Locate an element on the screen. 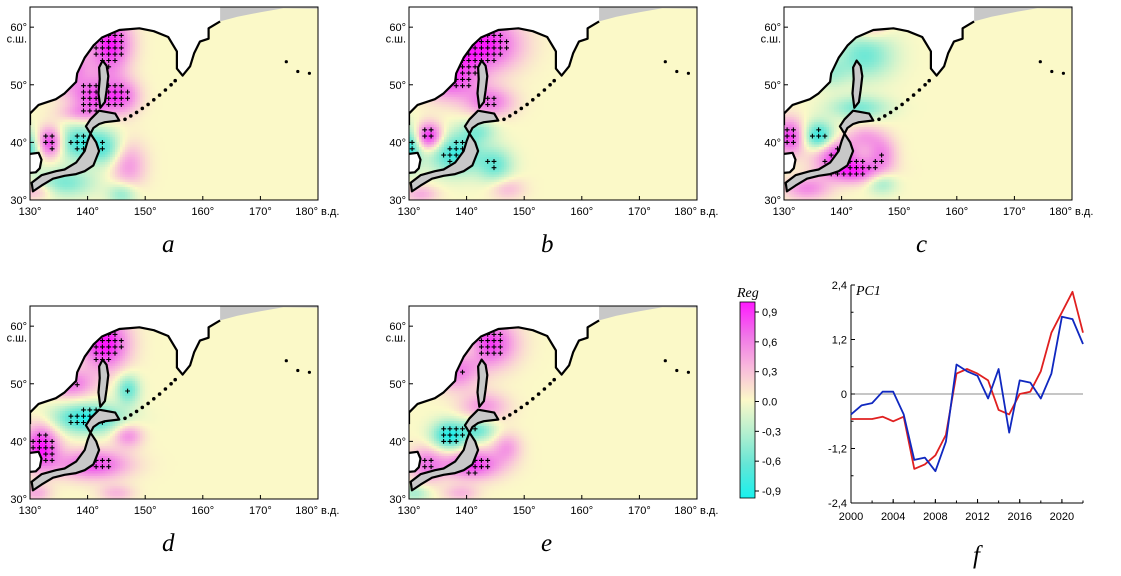  regression-colorbar: Reg 0,9 0,6 0,3 0.0 -0,3 -0,6 -0,9 is located at coordinates (758, 392).